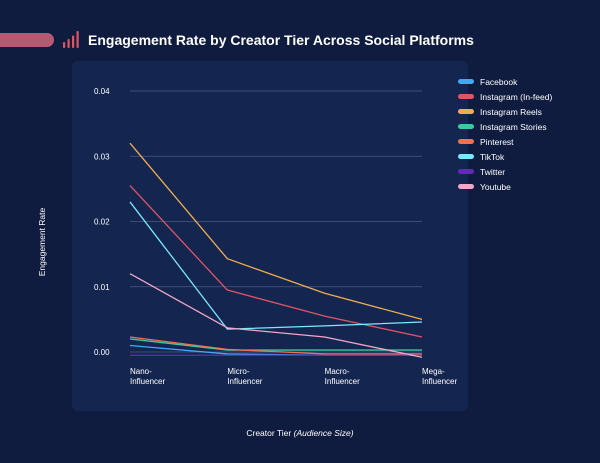 The width and height of the screenshot is (600, 463). What do you see at coordinates (276, 265) in the screenshot?
I see `series-line-tiktok` at bounding box center [276, 265].